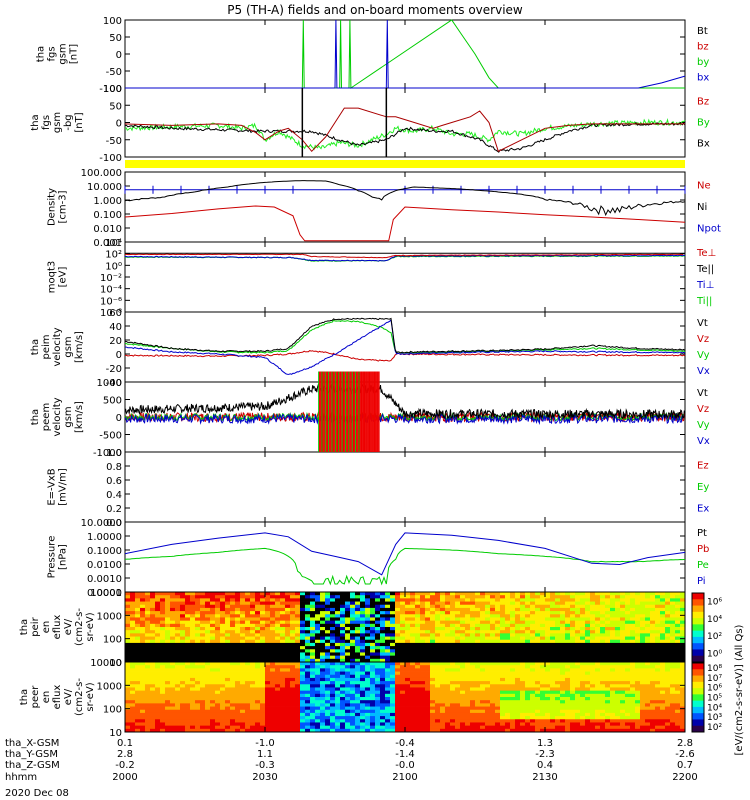 Image resolution: width=750 pixels, height=800 pixels. What do you see at coordinates (115, 327) in the screenshot?
I see `y-tick-label: 40` at bounding box center [115, 327].